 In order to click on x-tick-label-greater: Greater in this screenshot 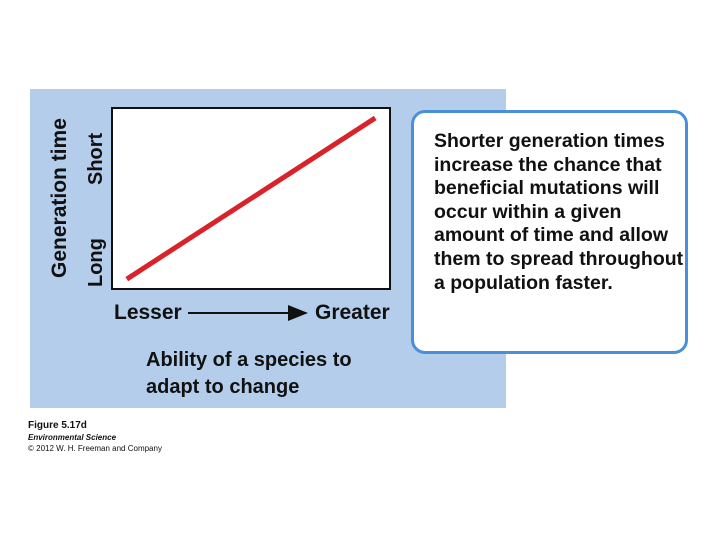, I will do `click(352, 312)`.